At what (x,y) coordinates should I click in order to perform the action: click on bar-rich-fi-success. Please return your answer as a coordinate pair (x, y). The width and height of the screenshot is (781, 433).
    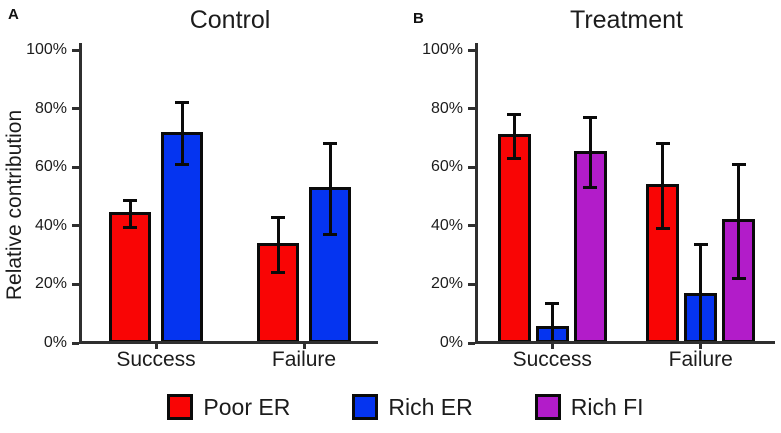
    Looking at the image, I should click on (590, 246).